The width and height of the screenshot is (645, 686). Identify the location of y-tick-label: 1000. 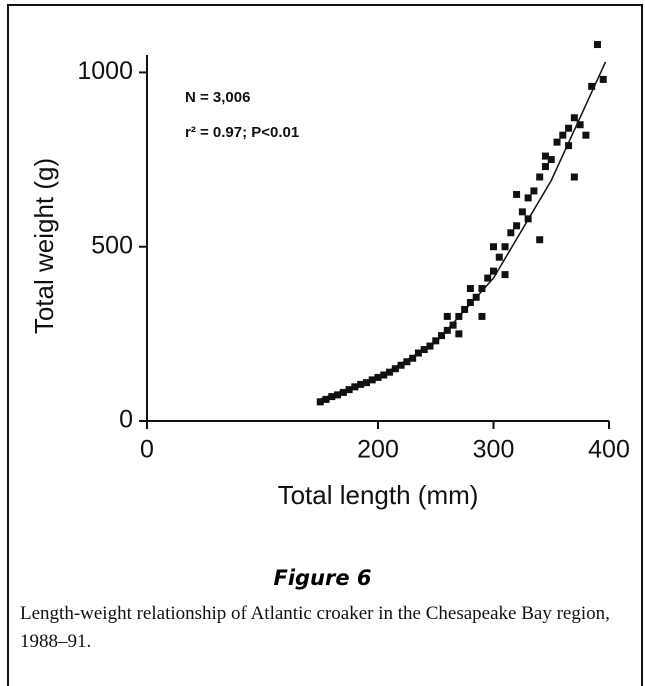
(105, 71).